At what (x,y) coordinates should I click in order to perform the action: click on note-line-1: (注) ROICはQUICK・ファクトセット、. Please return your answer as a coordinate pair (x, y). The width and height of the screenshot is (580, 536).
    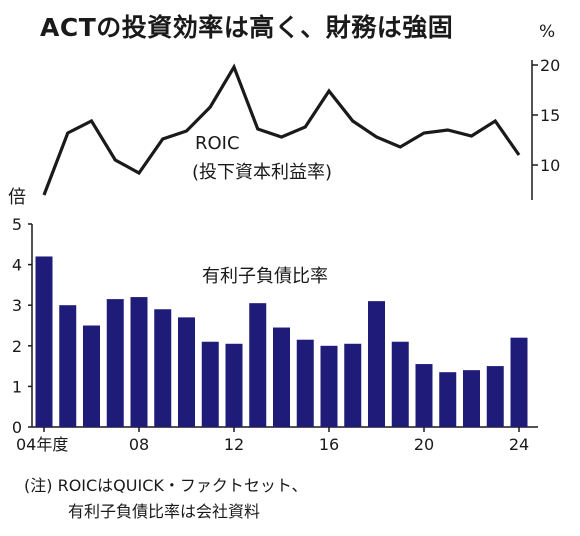
    Looking at the image, I should click on (166, 485).